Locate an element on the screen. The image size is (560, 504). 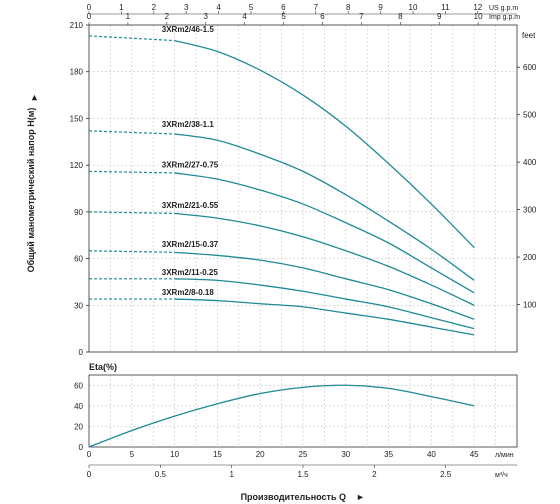
m3h-tick-label: 1 is located at coordinates (231, 474).